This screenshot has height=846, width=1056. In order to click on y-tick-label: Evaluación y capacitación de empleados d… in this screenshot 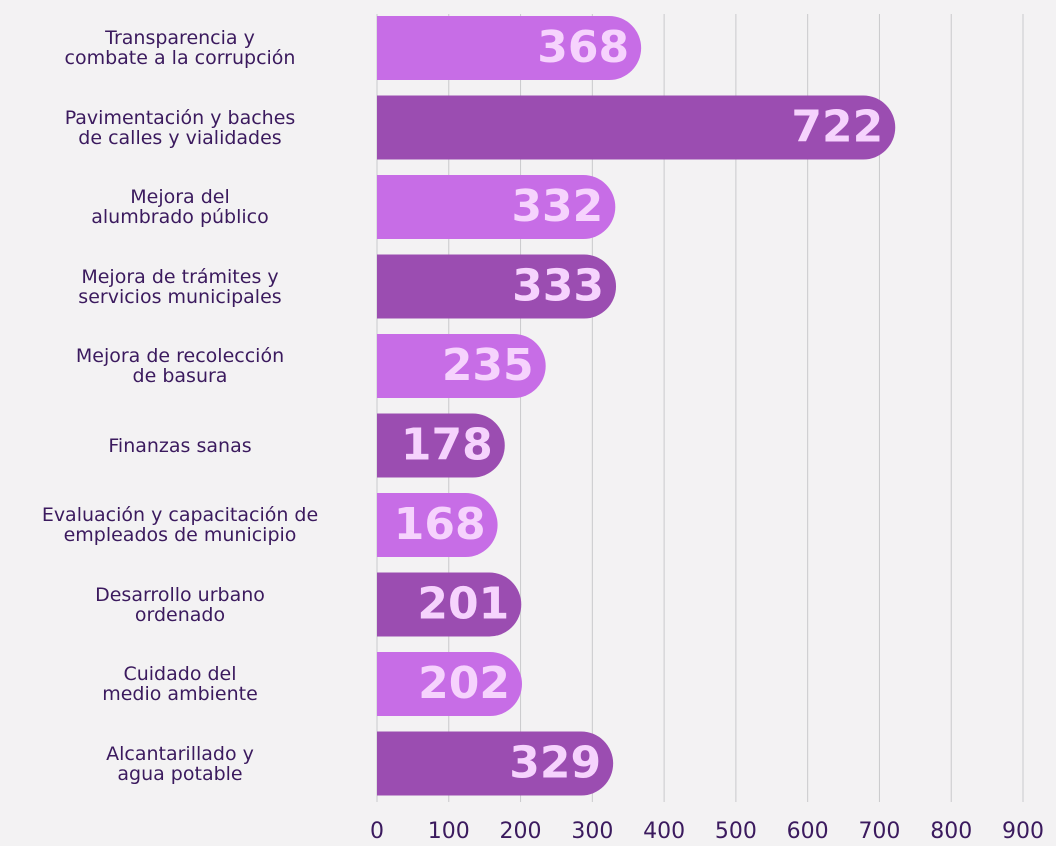, I will do `click(180, 525)`.